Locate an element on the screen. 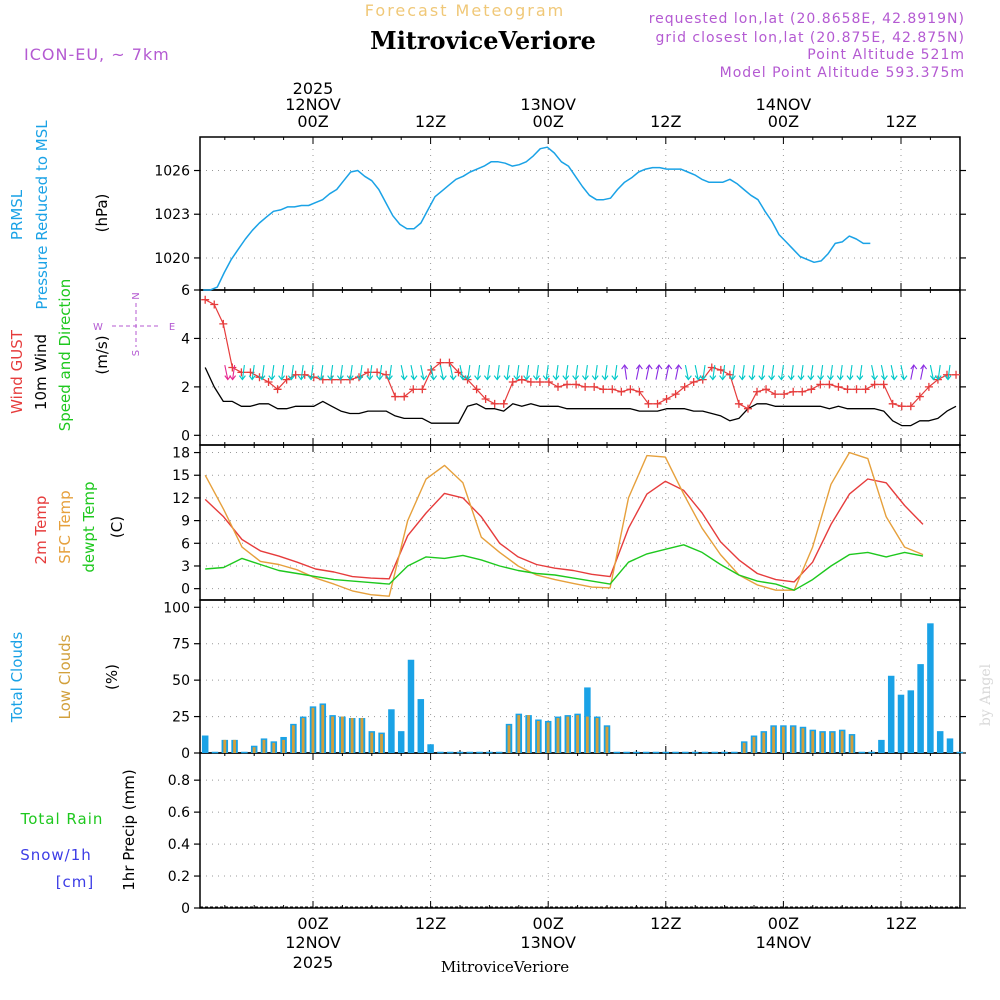 The width and height of the screenshot is (1000, 1000). y-tick-label: 3 is located at coordinates (185, 567).